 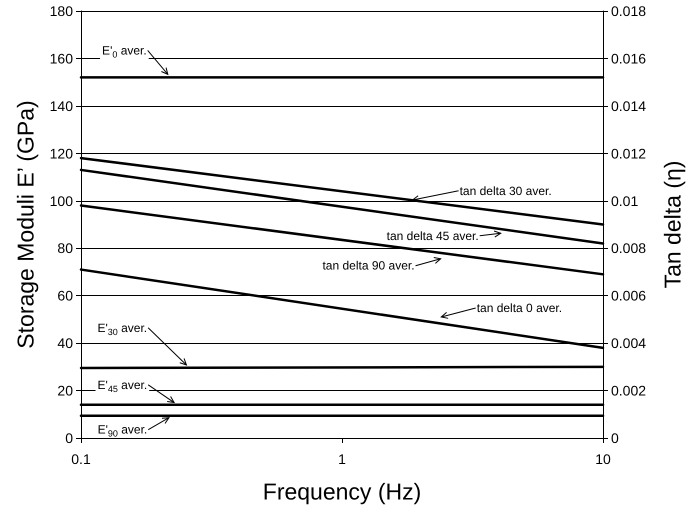 I want to click on y-tick-label: 140, so click(x=62, y=106).